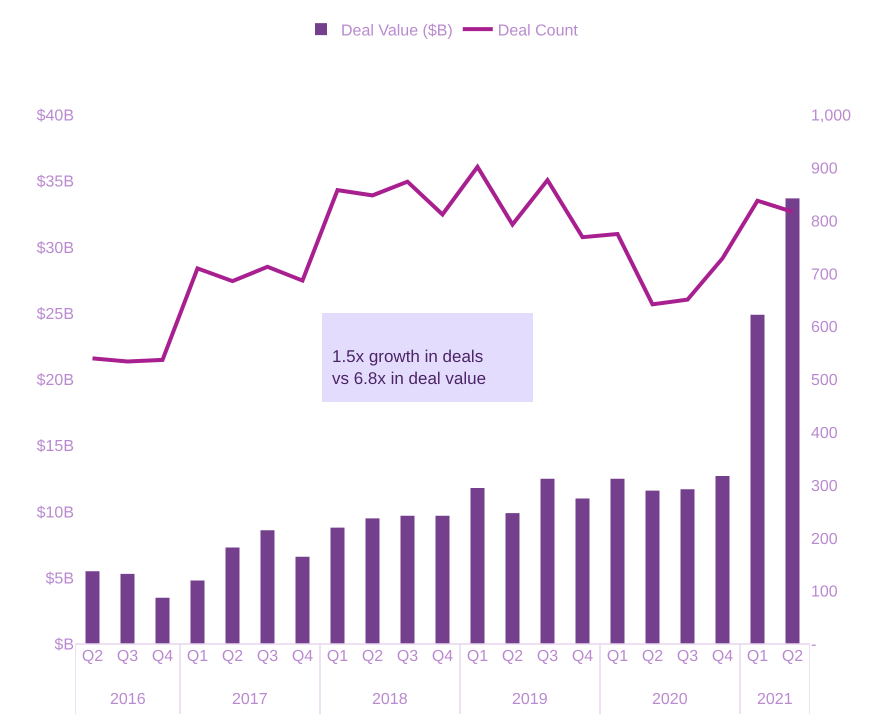 The width and height of the screenshot is (883, 714). Describe the element at coordinates (831, 116) in the screenshot. I see `y2-tick-label: 1,000` at that location.